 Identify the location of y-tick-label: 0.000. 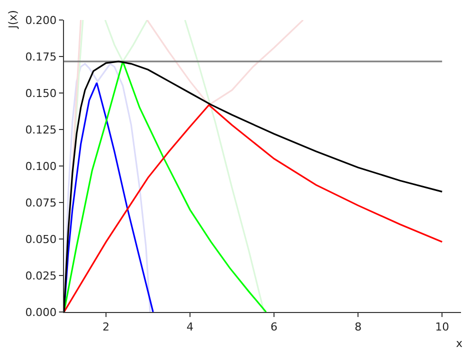
(41, 312).